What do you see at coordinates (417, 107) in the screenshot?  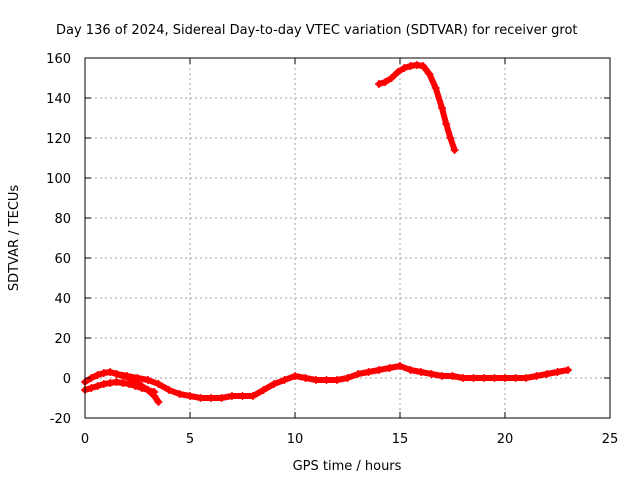 I see `series-arc-high` at bounding box center [417, 107].